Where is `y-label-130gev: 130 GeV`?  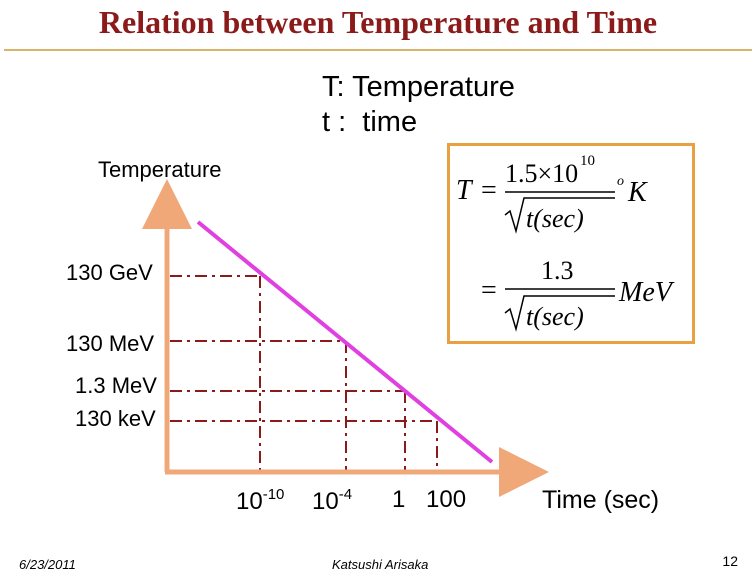
y-label-130gev: 130 GeV is located at coordinates (109, 272).